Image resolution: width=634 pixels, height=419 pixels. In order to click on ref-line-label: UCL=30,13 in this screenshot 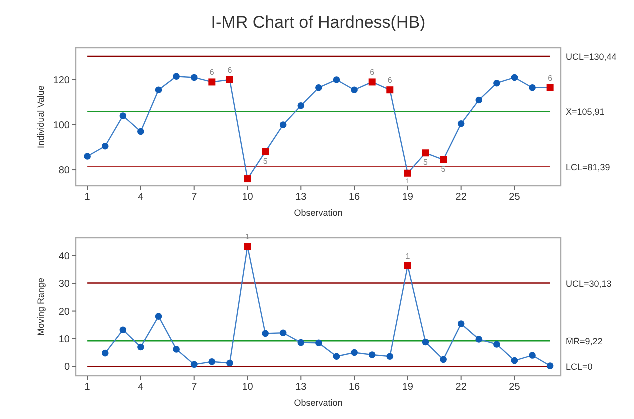, I will do `click(589, 283)`.